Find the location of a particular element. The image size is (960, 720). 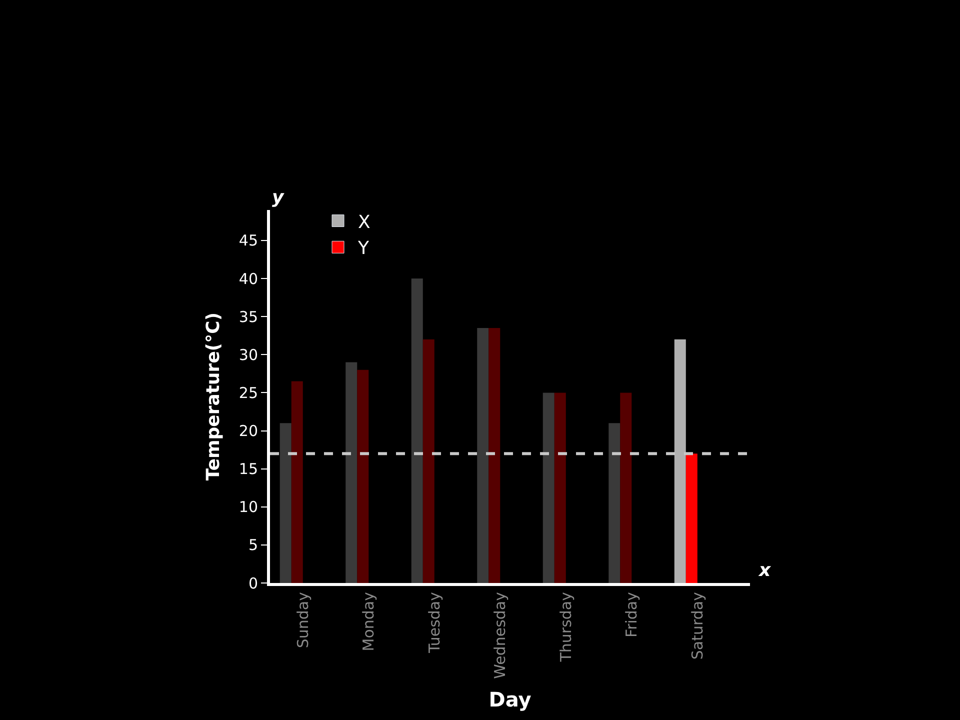

y-tick-label: 20 is located at coordinates (248, 431).